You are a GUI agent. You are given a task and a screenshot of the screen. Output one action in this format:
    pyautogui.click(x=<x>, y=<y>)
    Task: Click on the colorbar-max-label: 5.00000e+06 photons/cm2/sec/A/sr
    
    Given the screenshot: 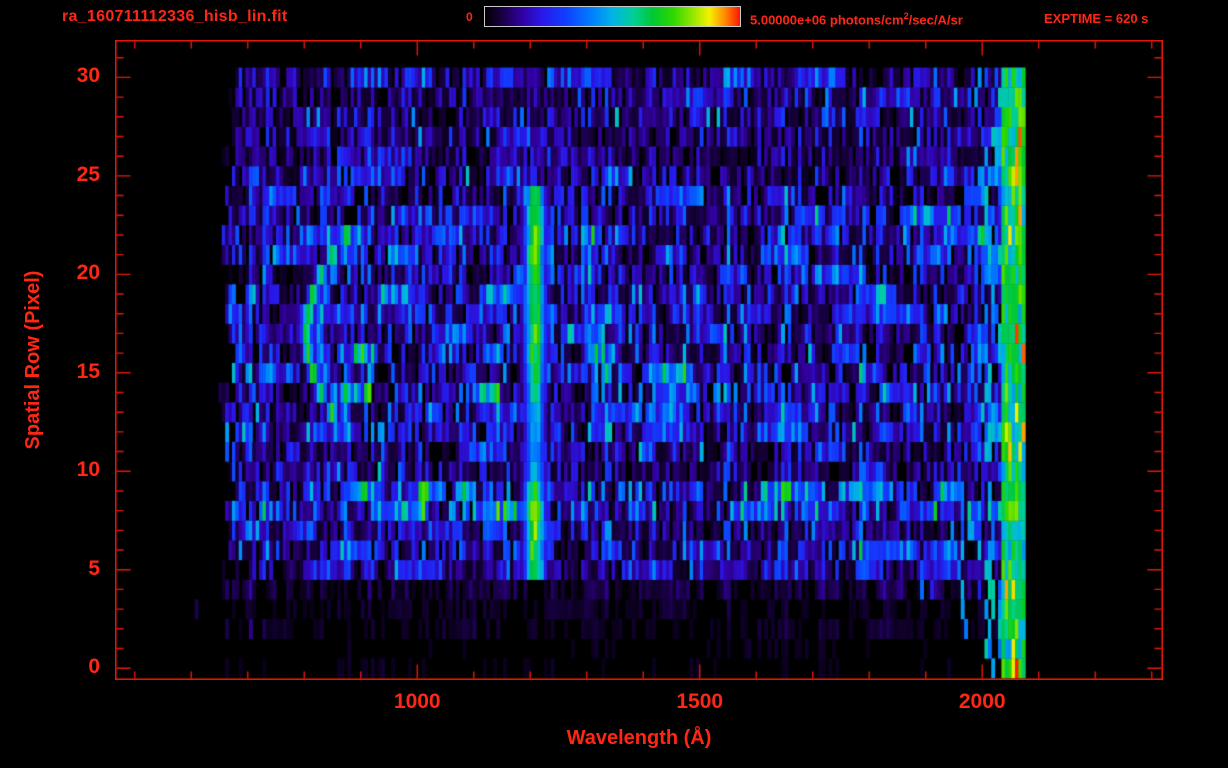 What is the action you would take?
    pyautogui.click(x=856, y=19)
    